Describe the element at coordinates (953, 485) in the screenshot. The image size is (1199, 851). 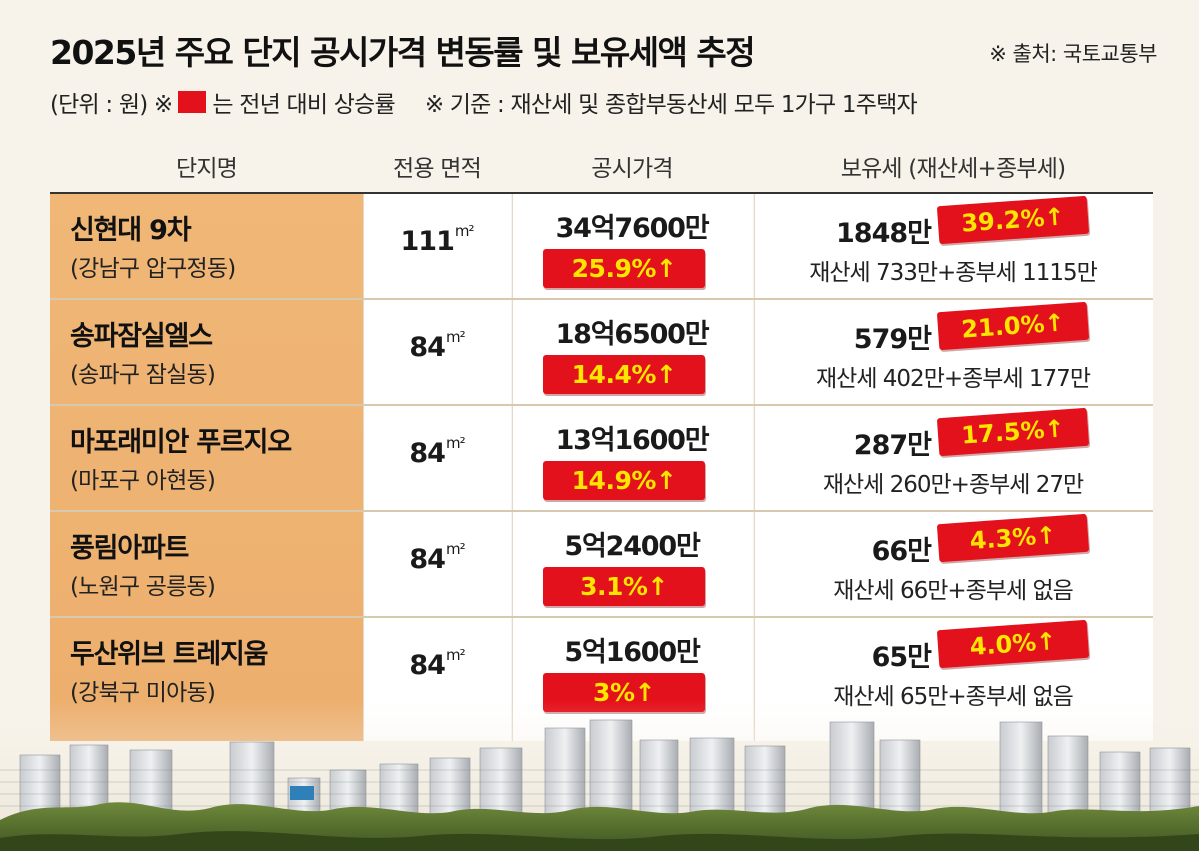
I see `tax-breakdown: 재산세 260만+종부세 27만` at that location.